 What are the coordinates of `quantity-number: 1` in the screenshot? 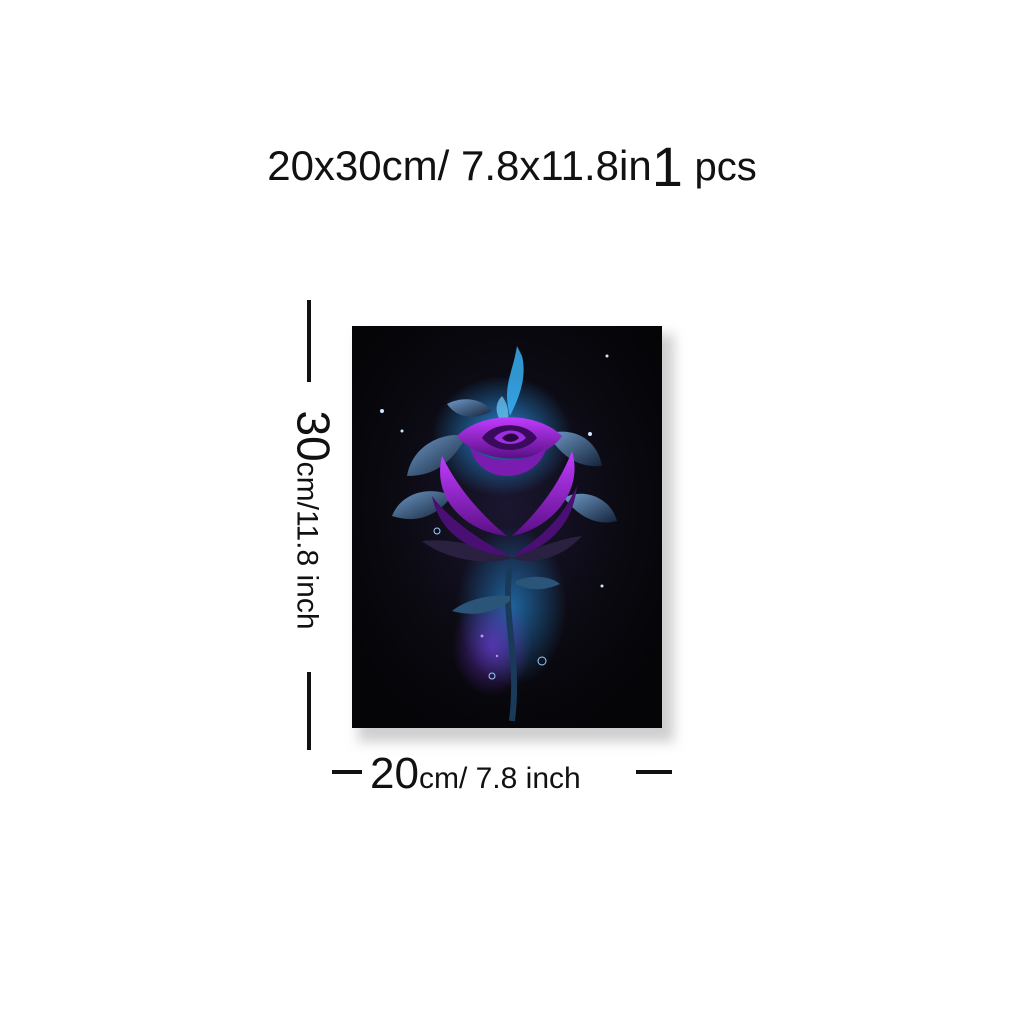 It's located at (667, 166).